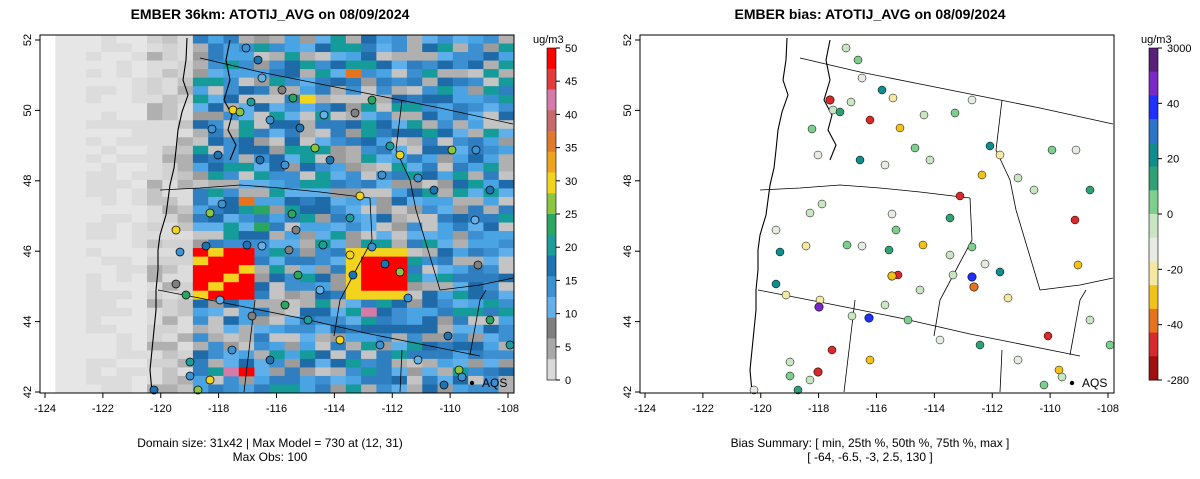  What do you see at coordinates (1018, 195) in the screenshot?
I see `id-mt-border` at bounding box center [1018, 195].